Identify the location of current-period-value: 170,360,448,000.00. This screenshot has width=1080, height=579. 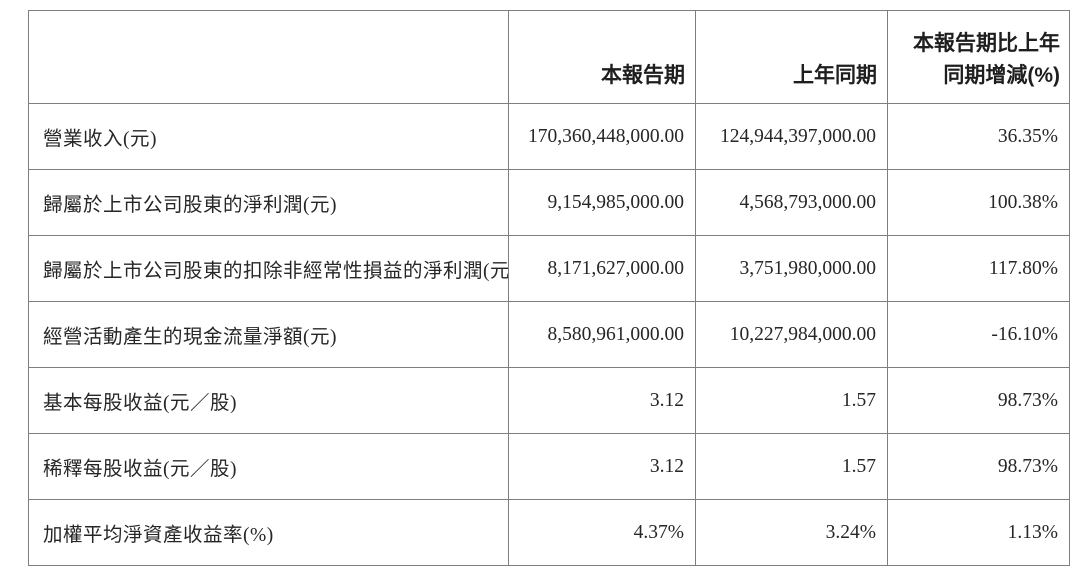
(602, 136).